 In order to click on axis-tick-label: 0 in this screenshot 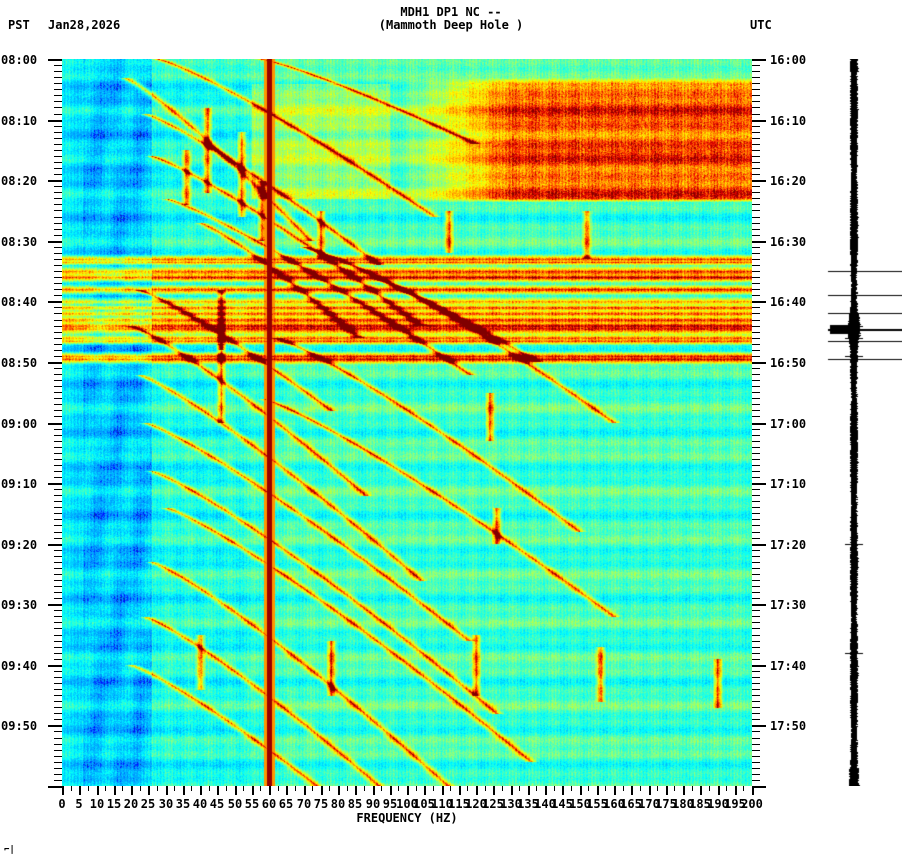, I will do `click(62, 804)`.